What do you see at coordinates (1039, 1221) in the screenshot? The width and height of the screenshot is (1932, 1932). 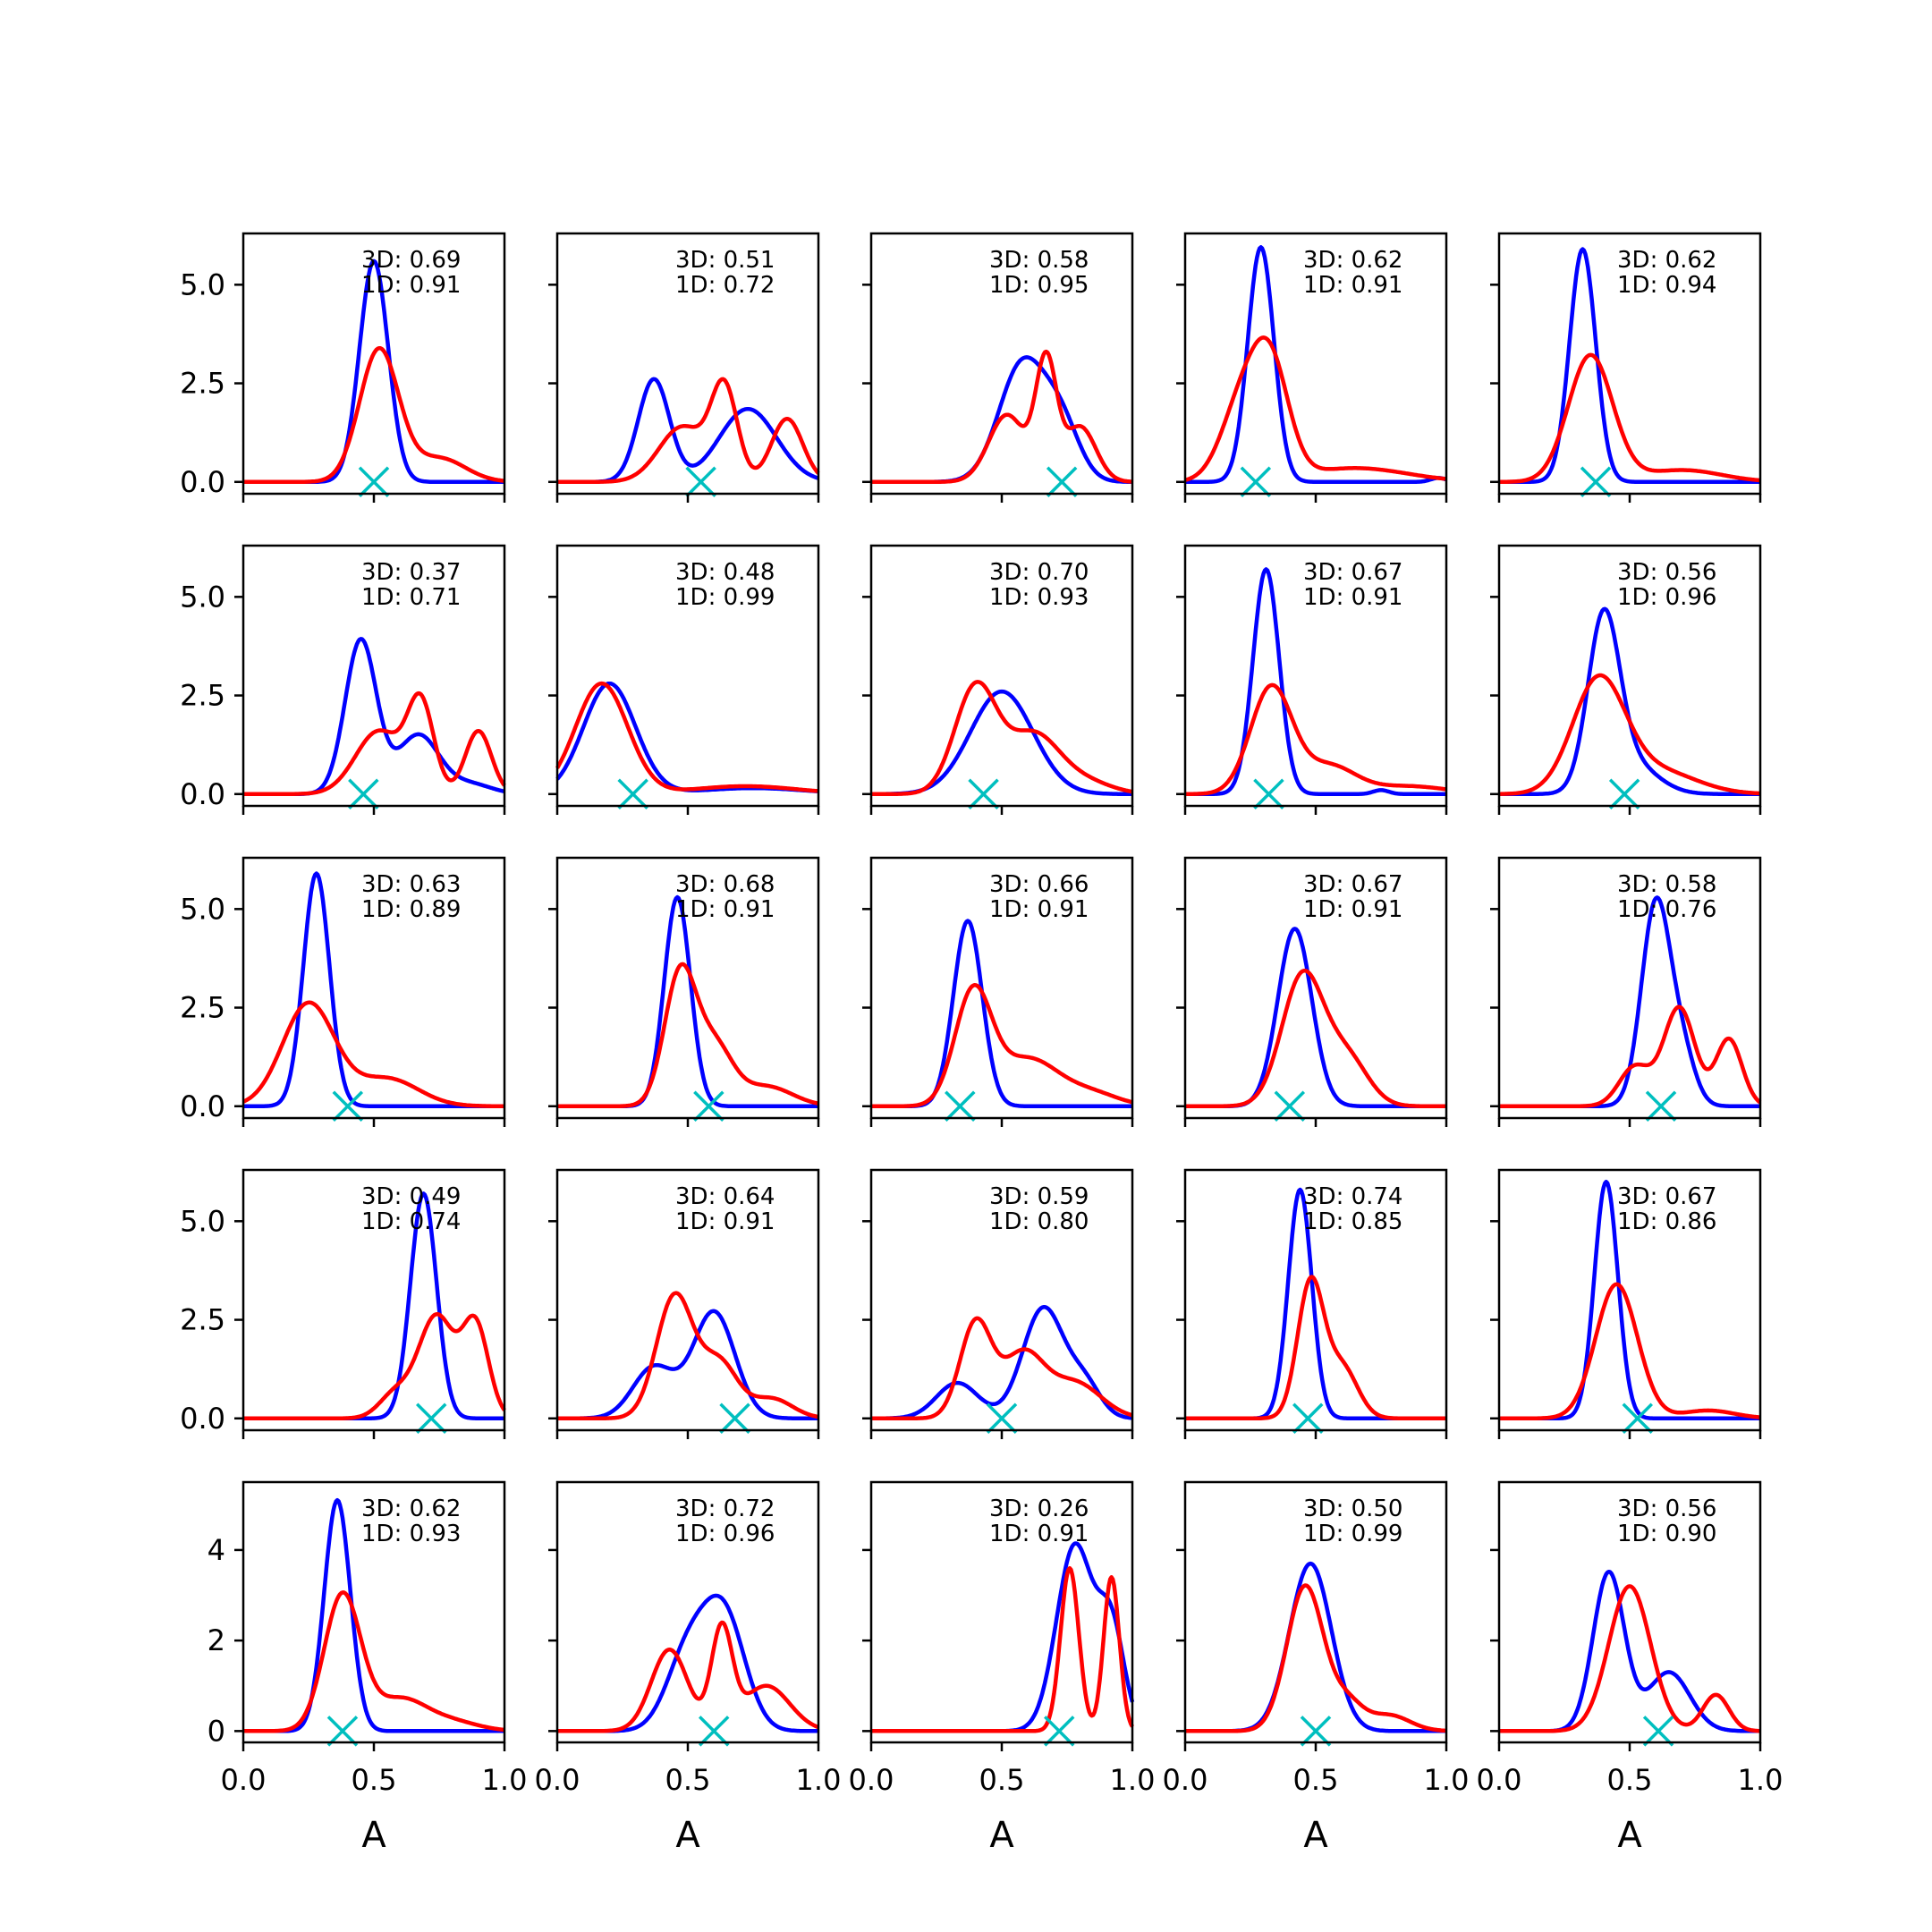 I see `score-annotation: 1D: 0.80` at bounding box center [1039, 1221].